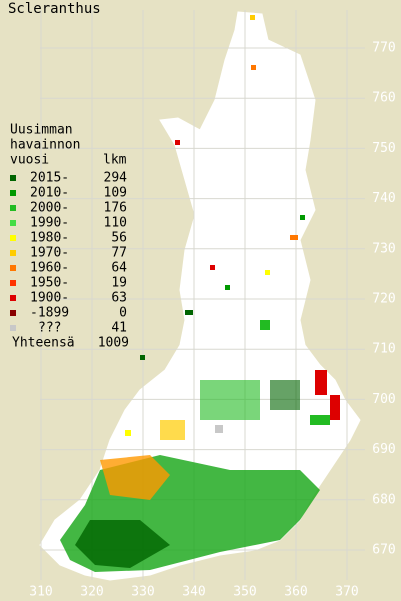 The height and width of the screenshot is (601, 401). What do you see at coordinates (119, 283) in the screenshot?
I see `legend-count: 19` at bounding box center [119, 283].